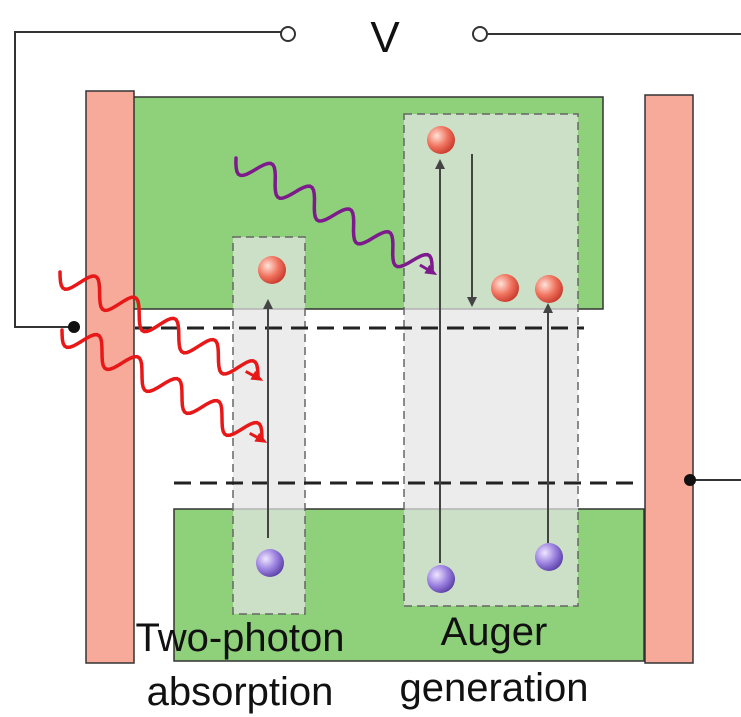 The width and height of the screenshot is (741, 717). I want to click on red-photons, so click(163, 356).